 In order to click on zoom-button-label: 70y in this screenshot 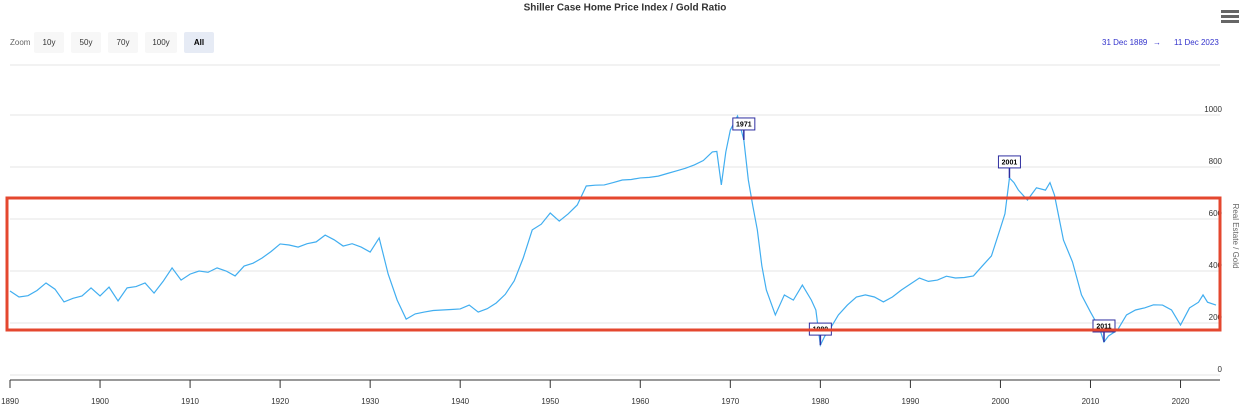, I will do `click(123, 42)`.